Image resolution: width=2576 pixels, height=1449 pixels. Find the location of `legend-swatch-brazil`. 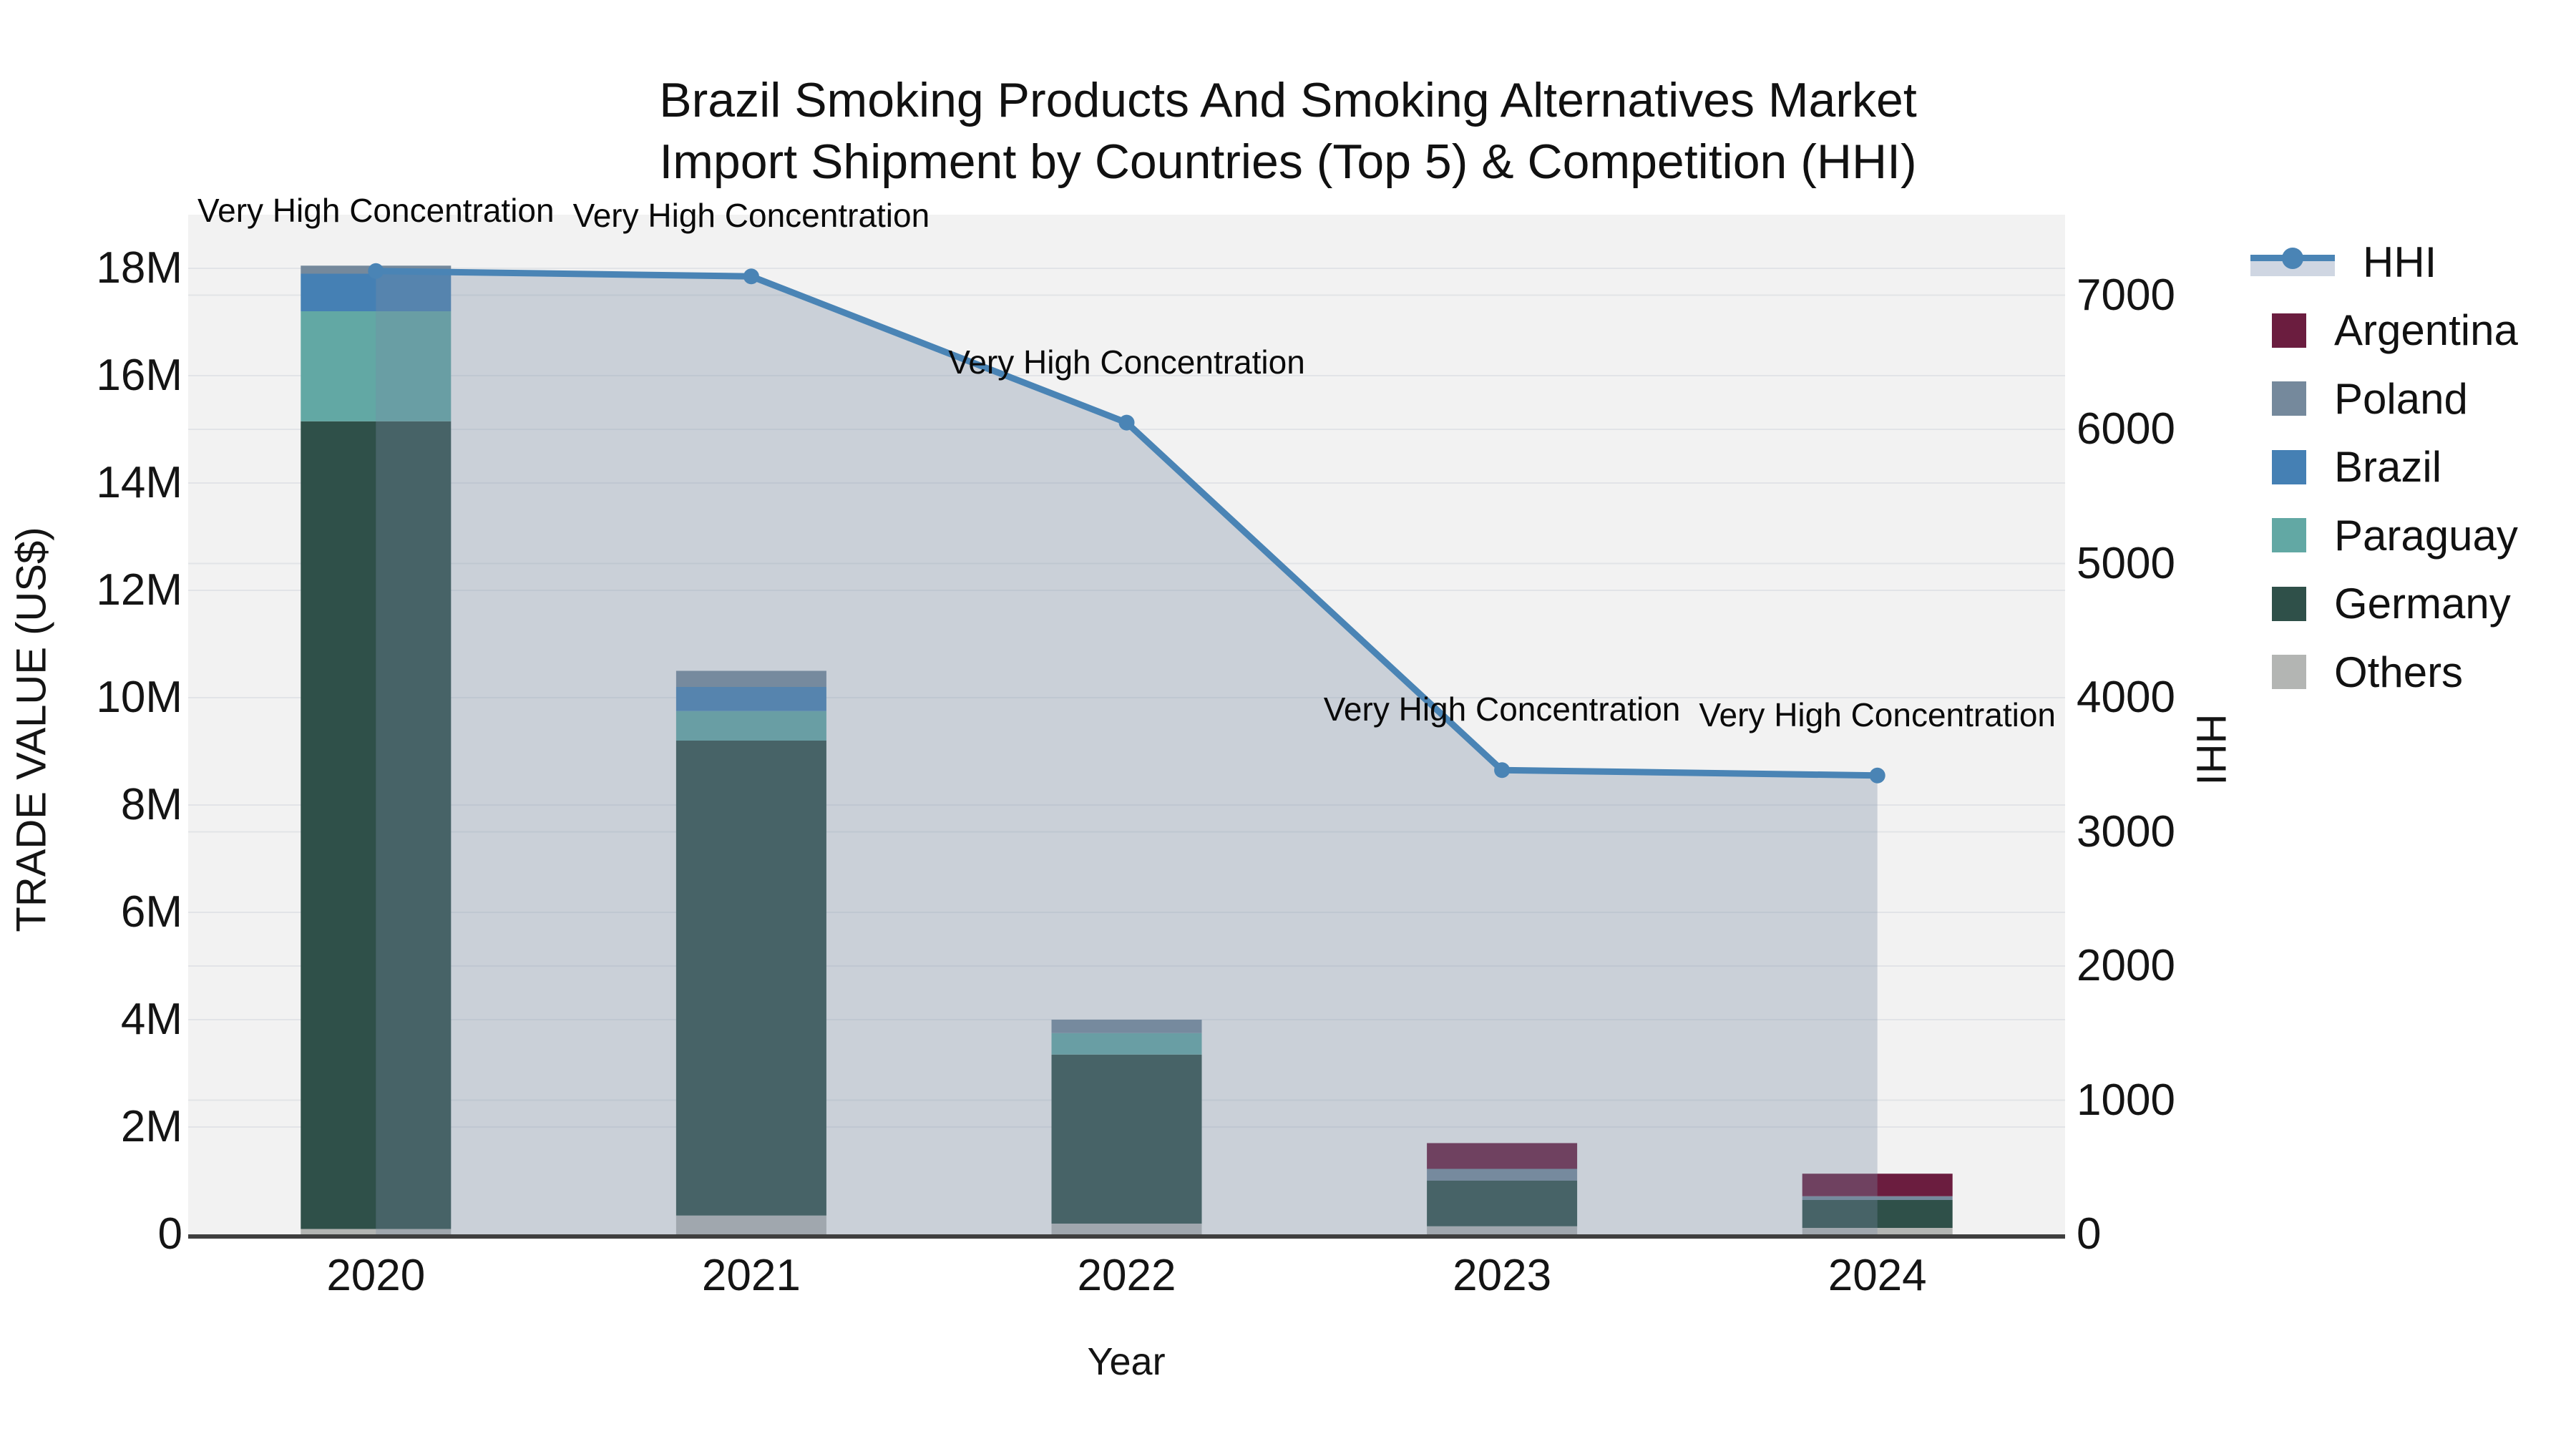

legend-swatch-brazil is located at coordinates (2289, 466).